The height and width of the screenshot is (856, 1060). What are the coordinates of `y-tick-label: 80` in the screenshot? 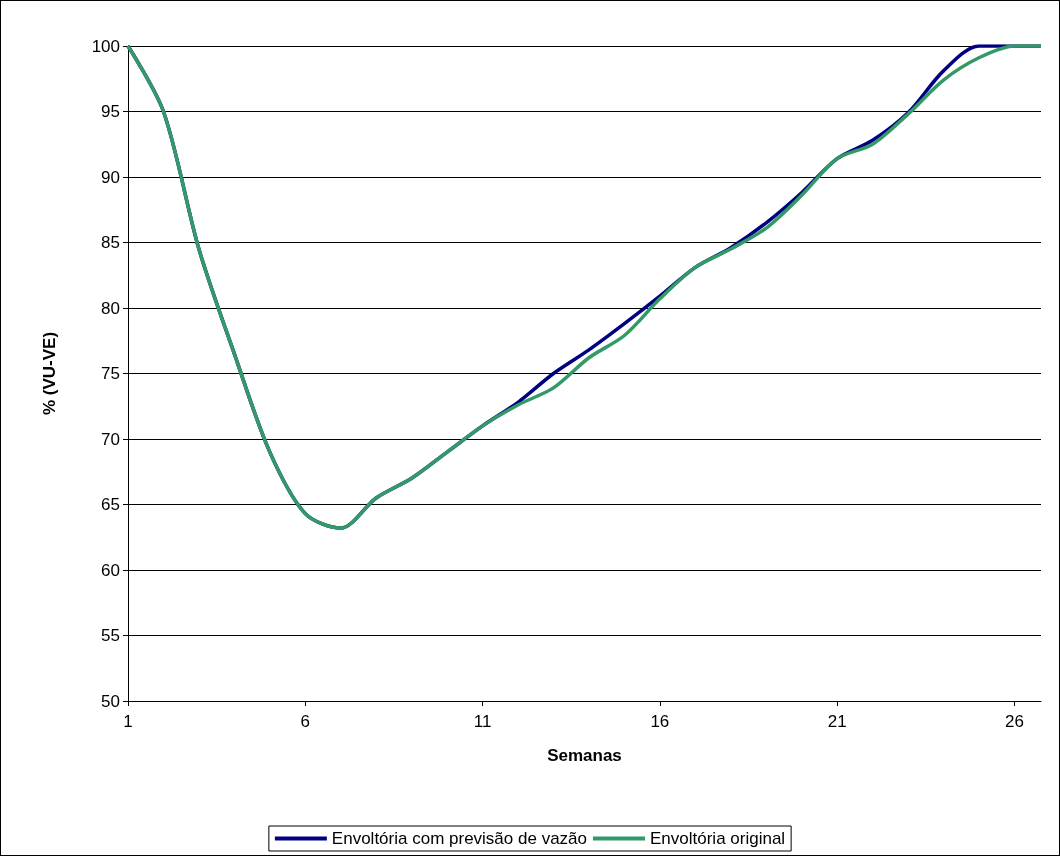 It's located at (110, 308).